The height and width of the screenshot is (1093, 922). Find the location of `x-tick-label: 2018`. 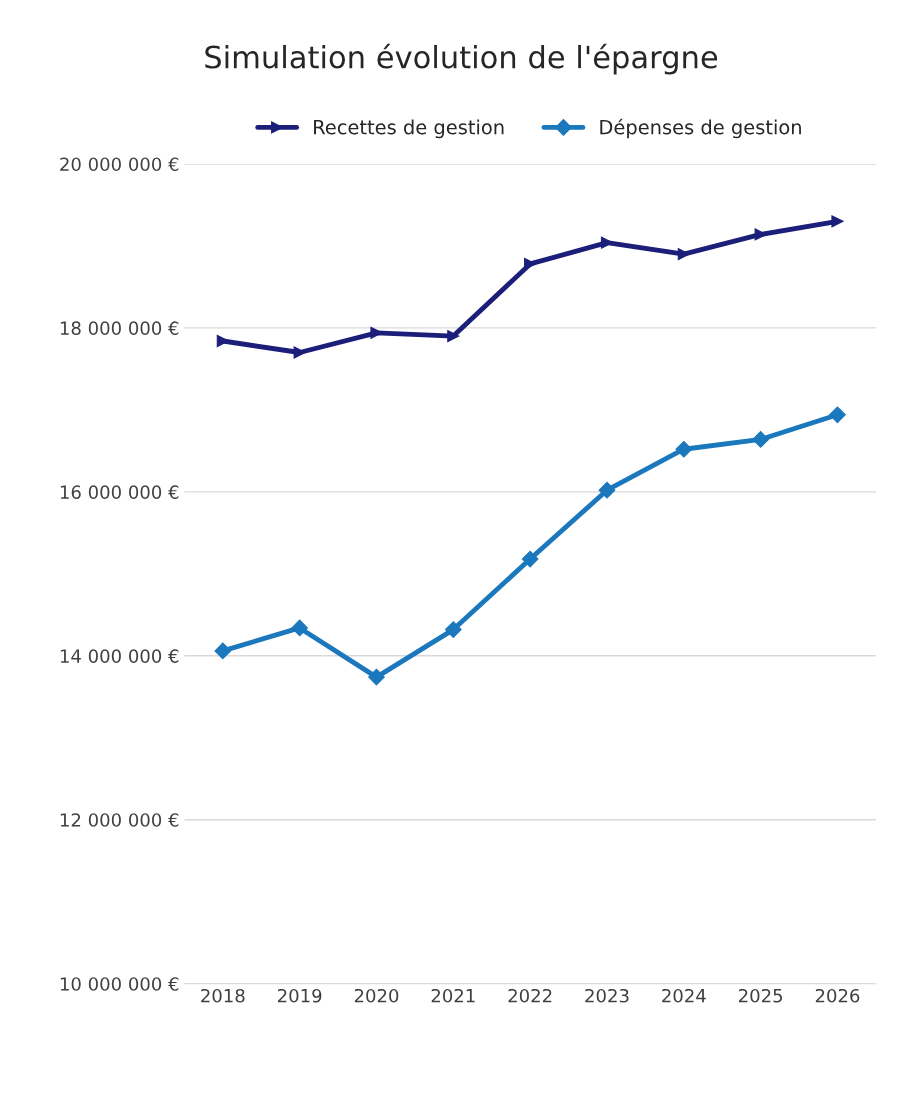

x-tick-label: 2018 is located at coordinates (223, 995).